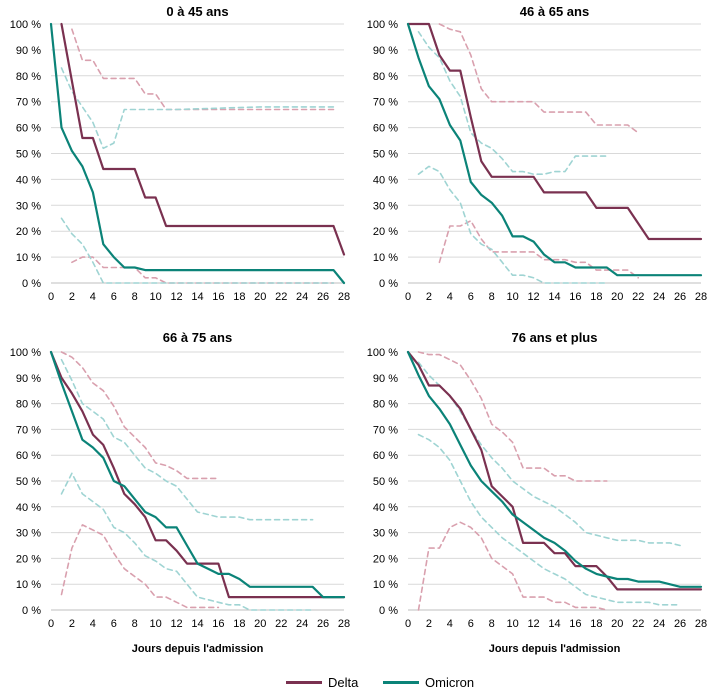  Describe the element at coordinates (450, 682) in the screenshot. I see `legend-omicron-label: Omicron` at that location.